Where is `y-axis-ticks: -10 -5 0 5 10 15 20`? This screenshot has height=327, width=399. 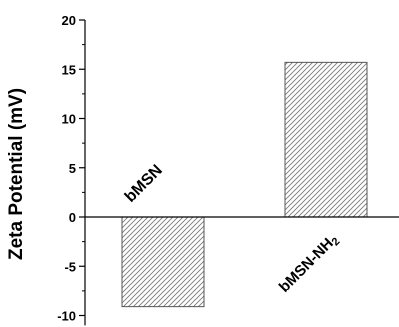
y-axis-ticks: -10 -5 0 5 10 15 20 is located at coordinates (71, 168).